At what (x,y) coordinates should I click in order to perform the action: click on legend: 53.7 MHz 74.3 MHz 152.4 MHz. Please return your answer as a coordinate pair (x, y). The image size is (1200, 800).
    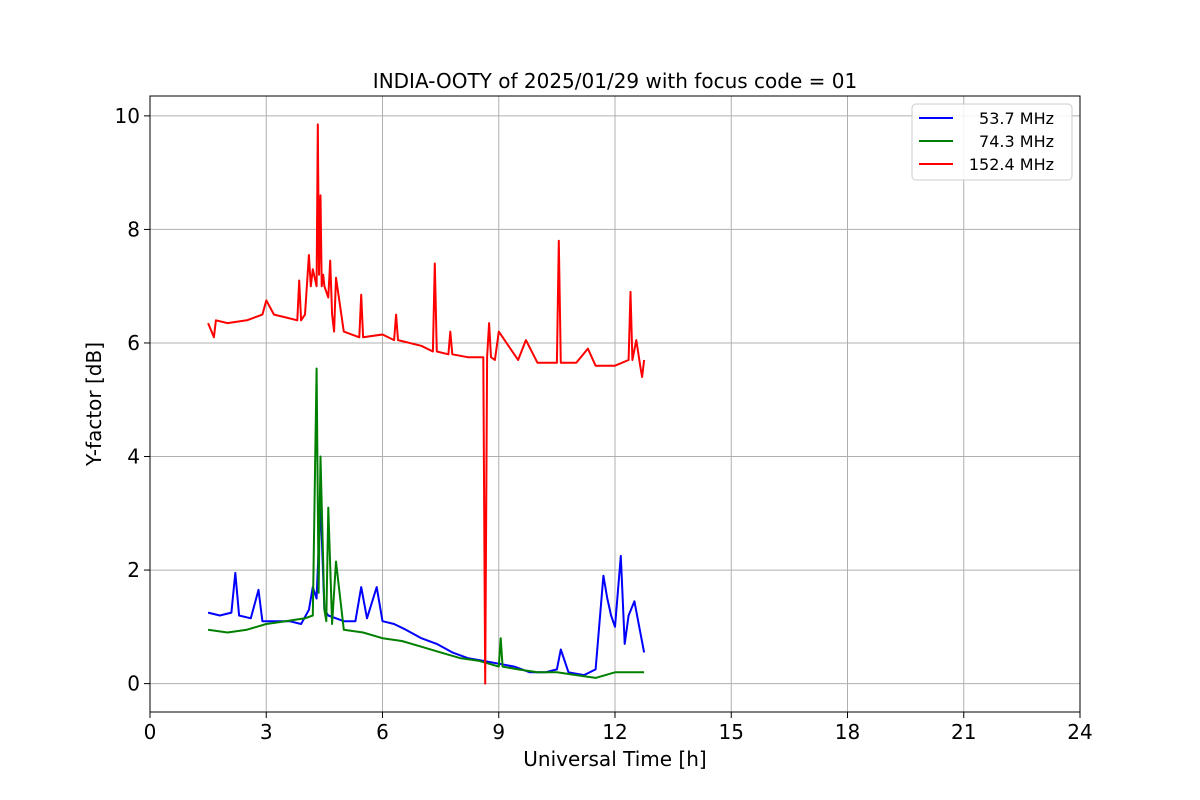
    Looking at the image, I should click on (992, 142).